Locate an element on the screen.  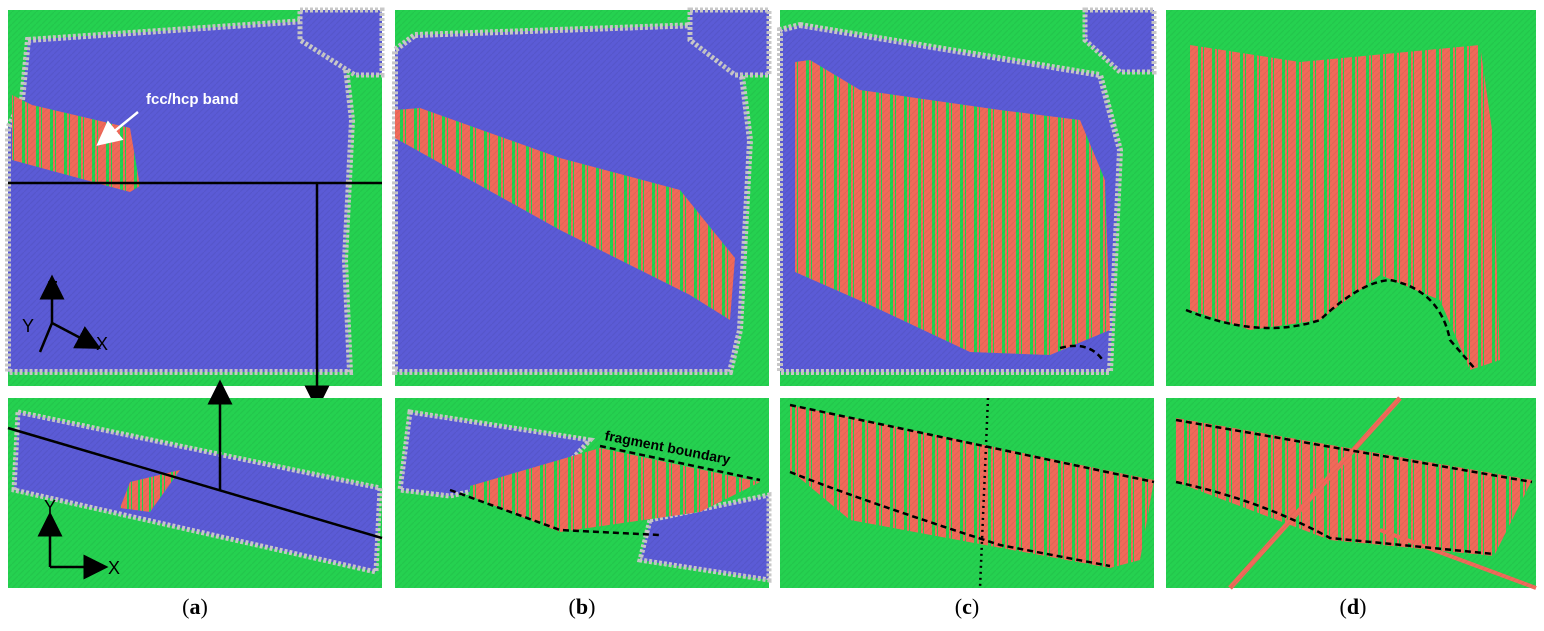
axis-x-label-bottom: X is located at coordinates (114, 568).